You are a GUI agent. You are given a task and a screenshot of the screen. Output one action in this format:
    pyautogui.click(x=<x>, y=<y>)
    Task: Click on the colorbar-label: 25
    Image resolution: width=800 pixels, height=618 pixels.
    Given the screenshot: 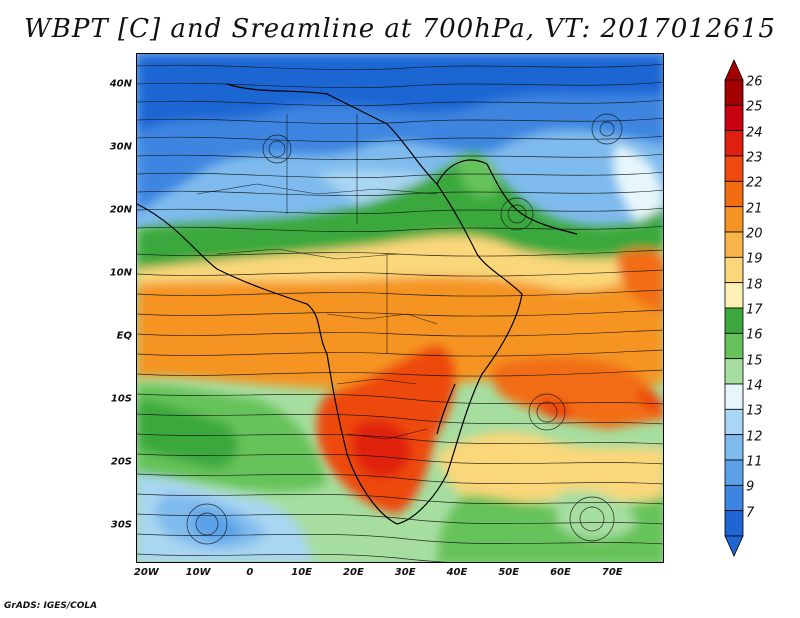 What is the action you would take?
    pyautogui.click(x=754, y=107)
    